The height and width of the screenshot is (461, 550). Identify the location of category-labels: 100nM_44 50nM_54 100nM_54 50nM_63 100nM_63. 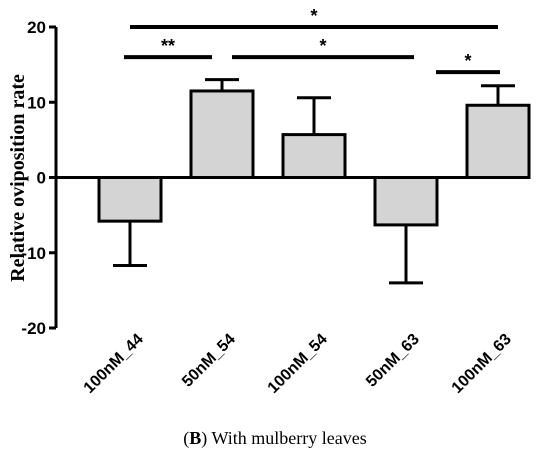
(298, 364).